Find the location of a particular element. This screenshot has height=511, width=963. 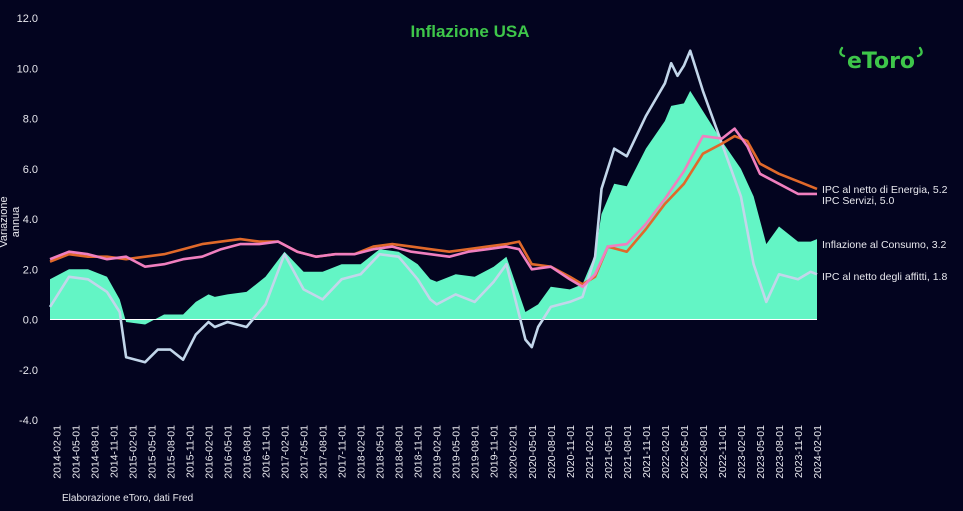

y-tick-label: 6.0 is located at coordinates (30, 170).